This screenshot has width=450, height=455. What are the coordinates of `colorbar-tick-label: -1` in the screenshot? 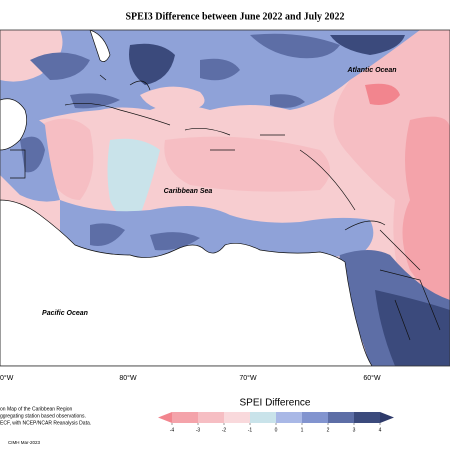 It's located at (250, 430).